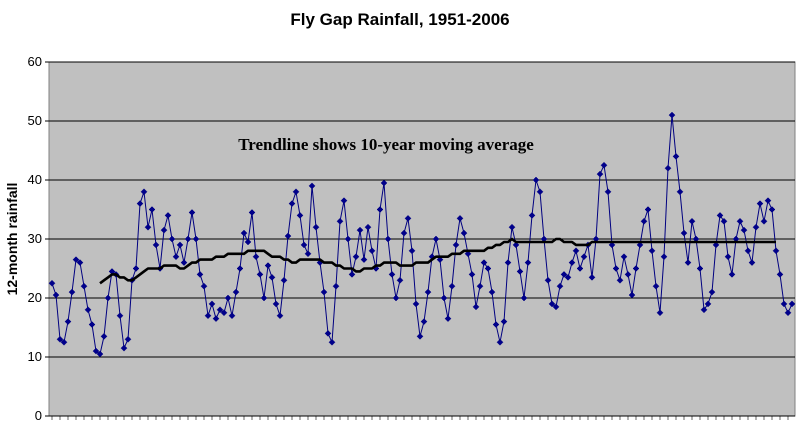 This screenshot has height=427, width=800. Describe the element at coordinates (35, 356) in the screenshot. I see `y-tick-label: 10` at that location.